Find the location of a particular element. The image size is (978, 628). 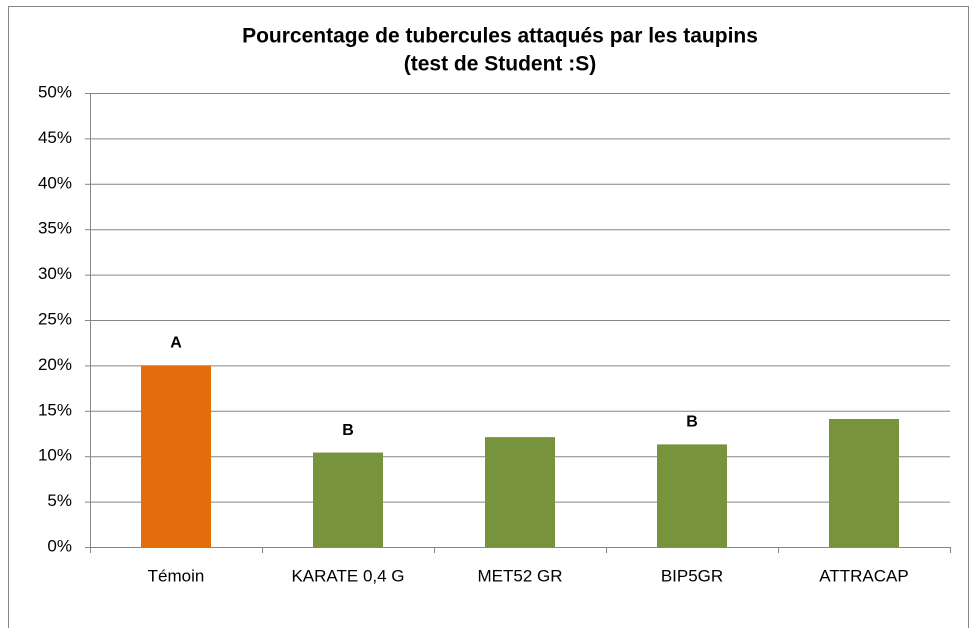

y-tick-label: 25% is located at coordinates (55, 318).